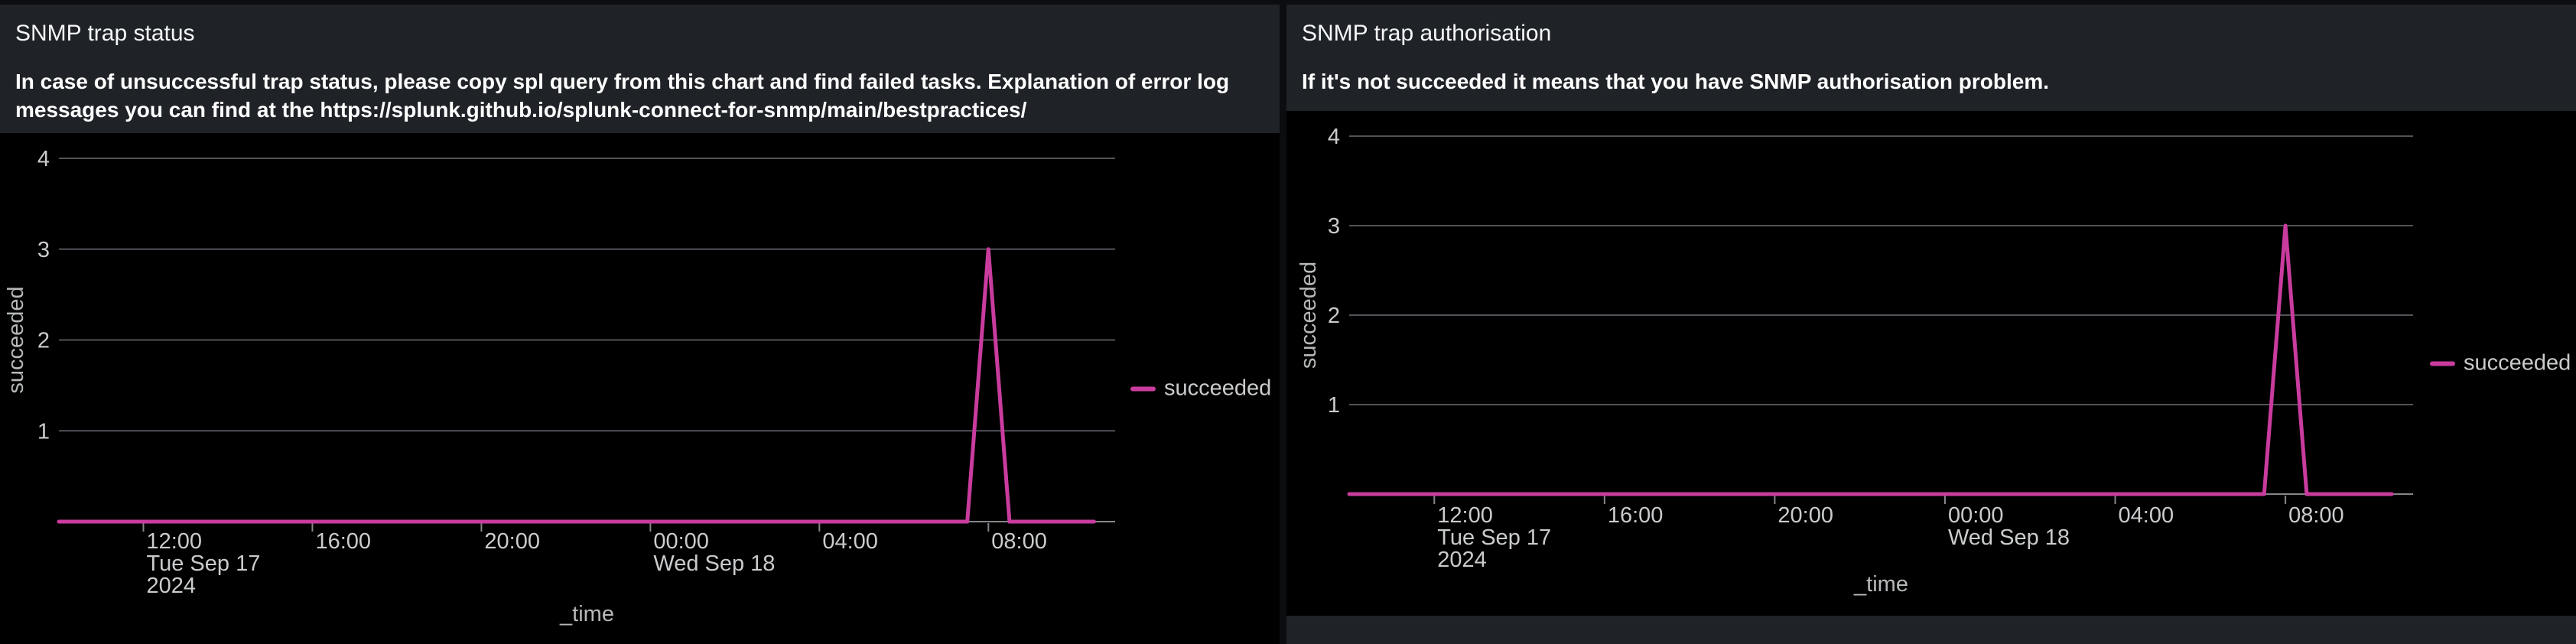 The width and height of the screenshot is (2576, 644). I want to click on panel-title: SNMP trap authorisation, so click(1427, 33).